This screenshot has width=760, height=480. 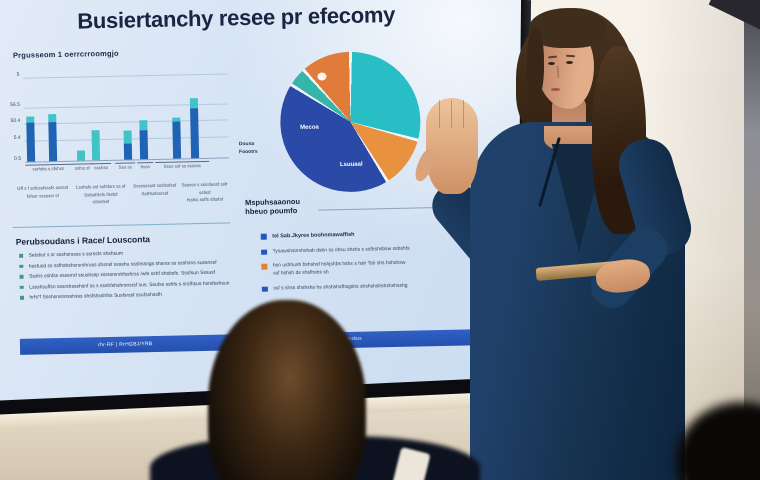 What do you see at coordinates (555, 89) in the screenshot?
I see `presenter-lips` at bounding box center [555, 89].